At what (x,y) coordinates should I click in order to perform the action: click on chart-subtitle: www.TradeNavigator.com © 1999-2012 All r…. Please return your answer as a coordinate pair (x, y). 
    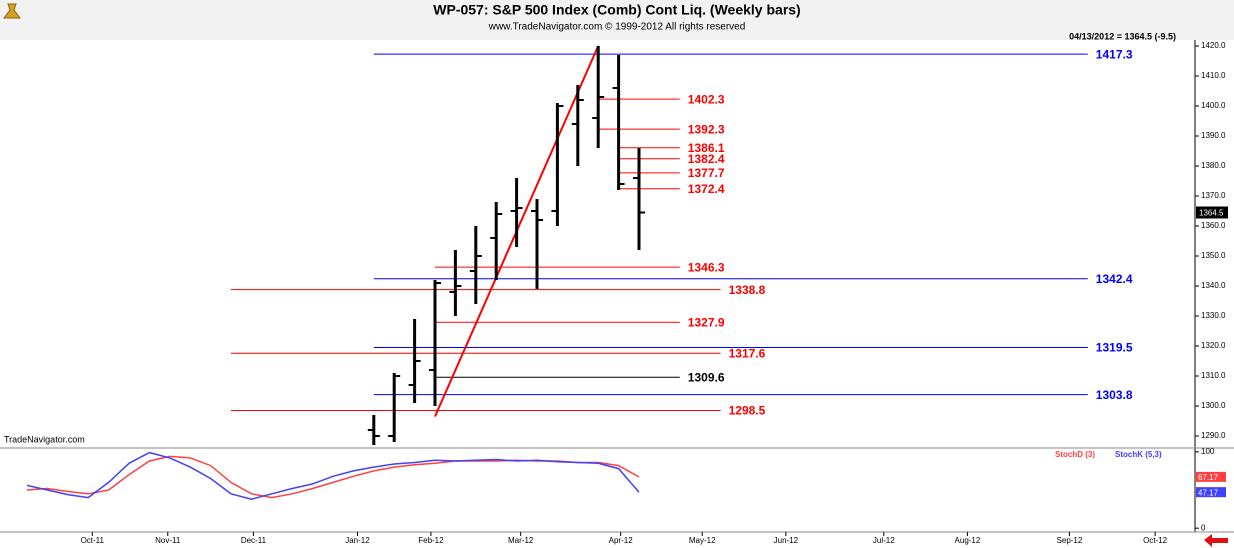
    Looking at the image, I should click on (617, 27).